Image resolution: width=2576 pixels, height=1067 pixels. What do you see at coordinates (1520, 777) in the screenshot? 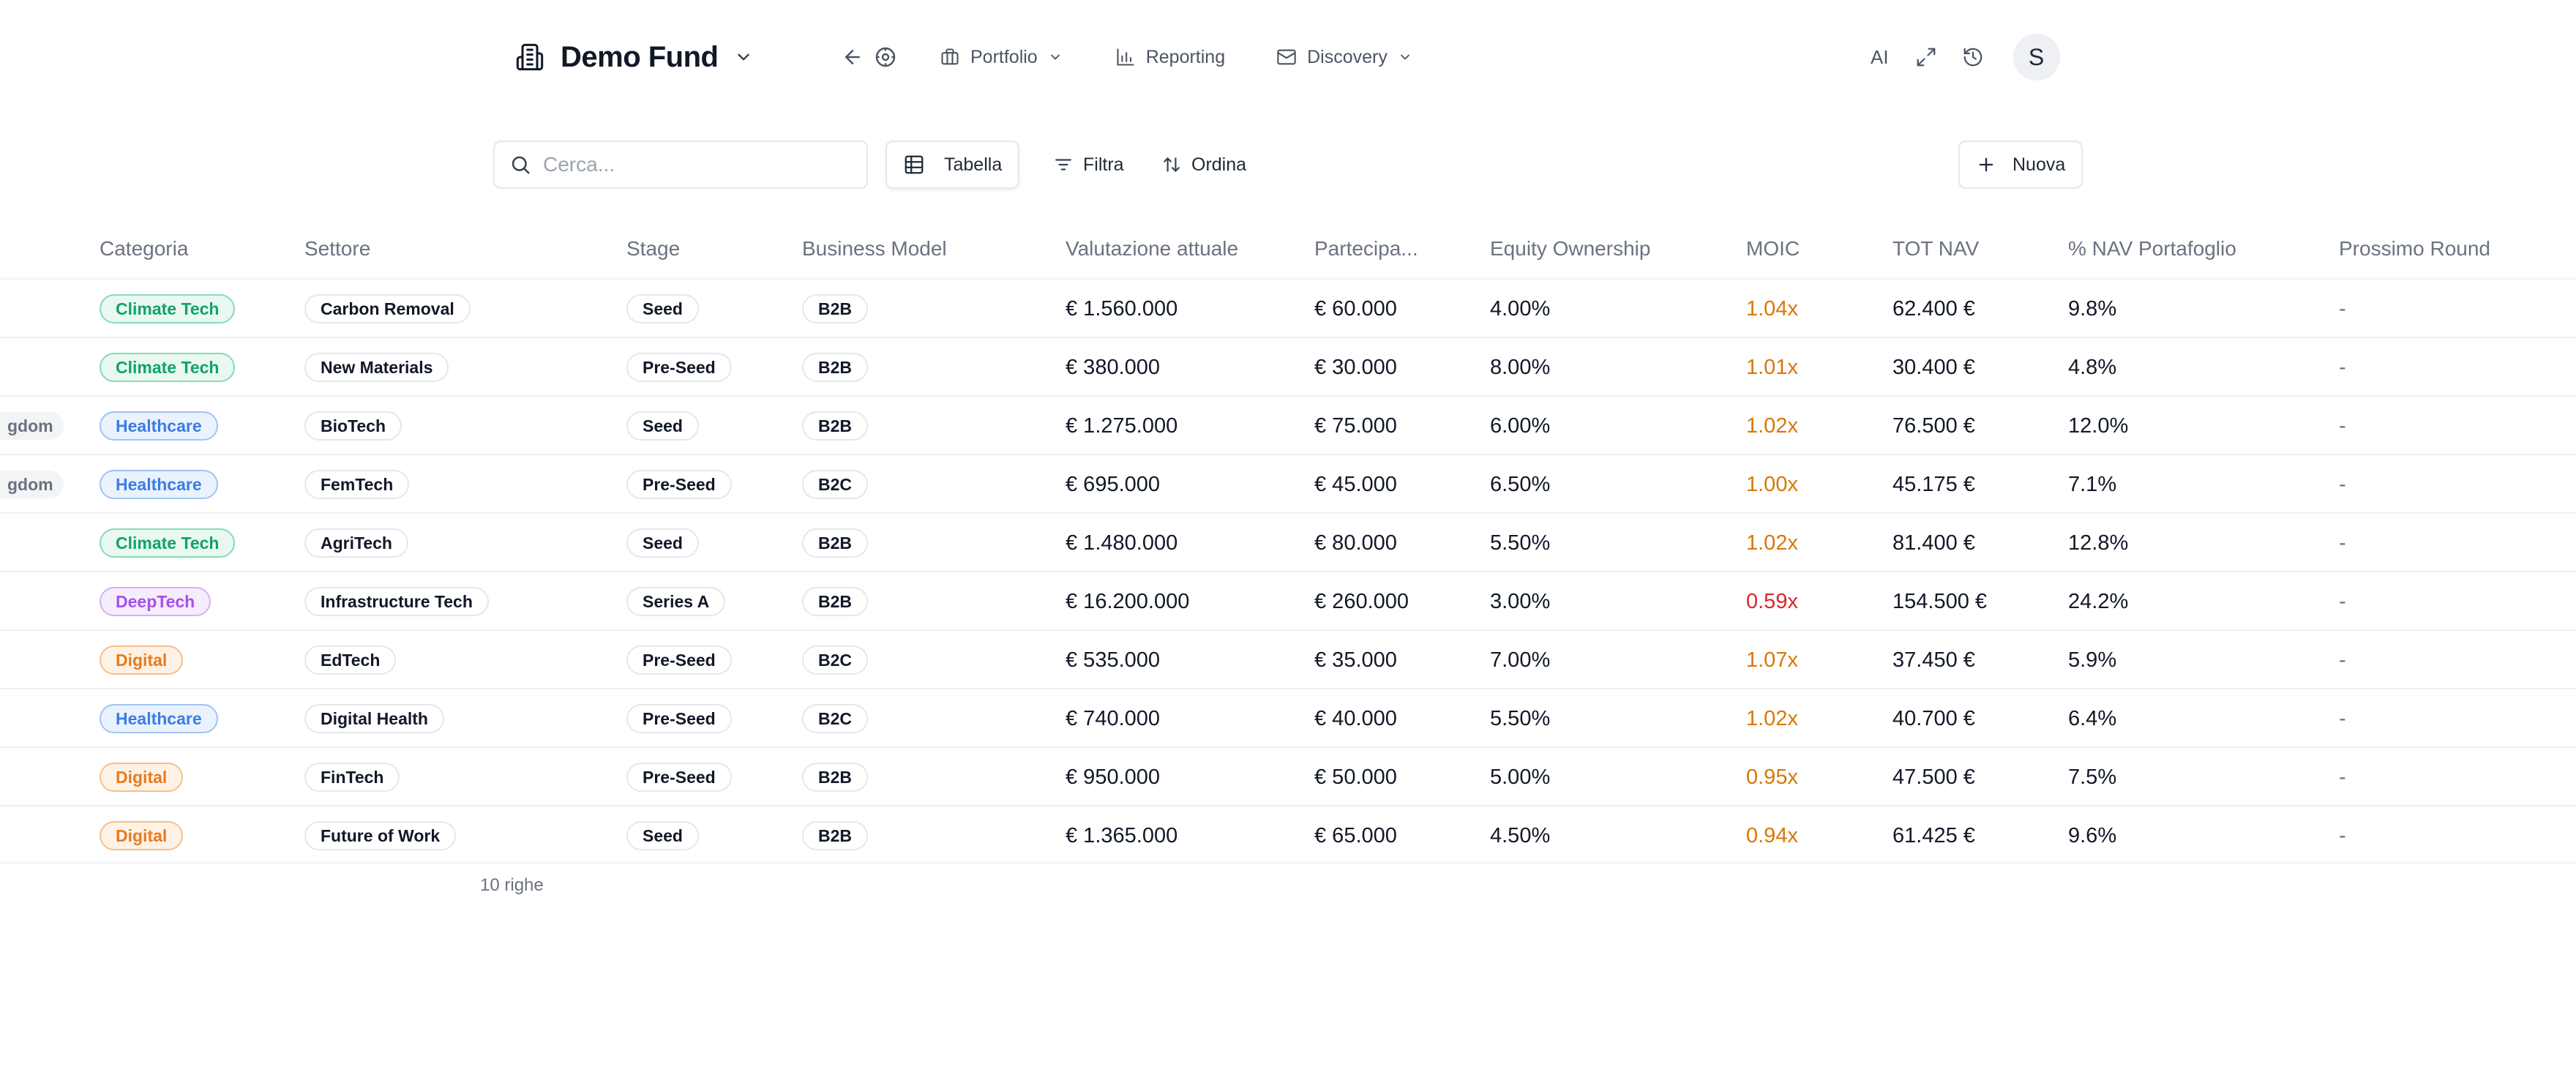
I see `equity-cell-cell: 5.00%` at bounding box center [1520, 777].